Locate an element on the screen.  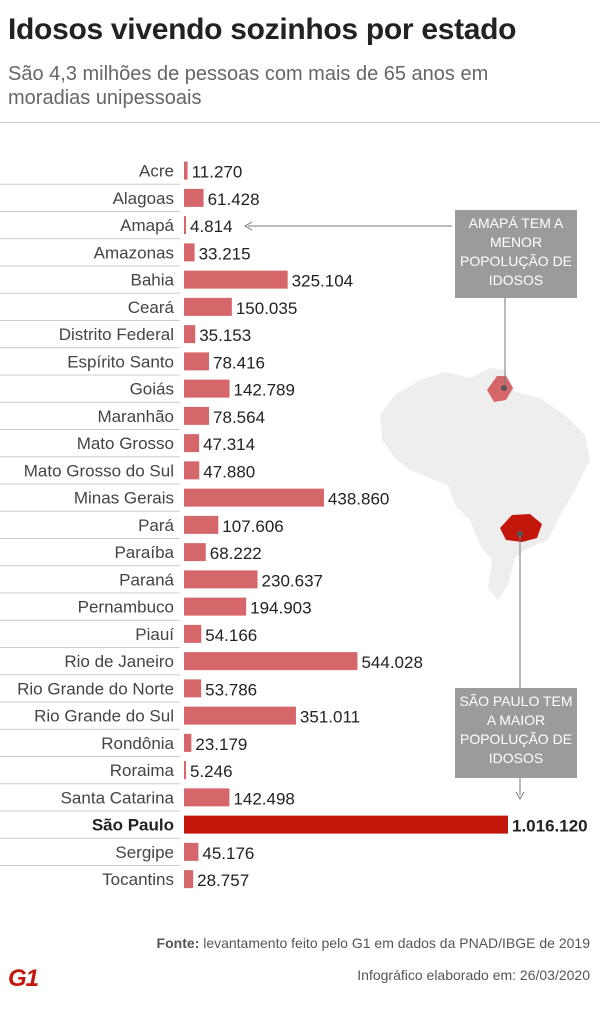
bar-alagoas is located at coordinates (194, 197).